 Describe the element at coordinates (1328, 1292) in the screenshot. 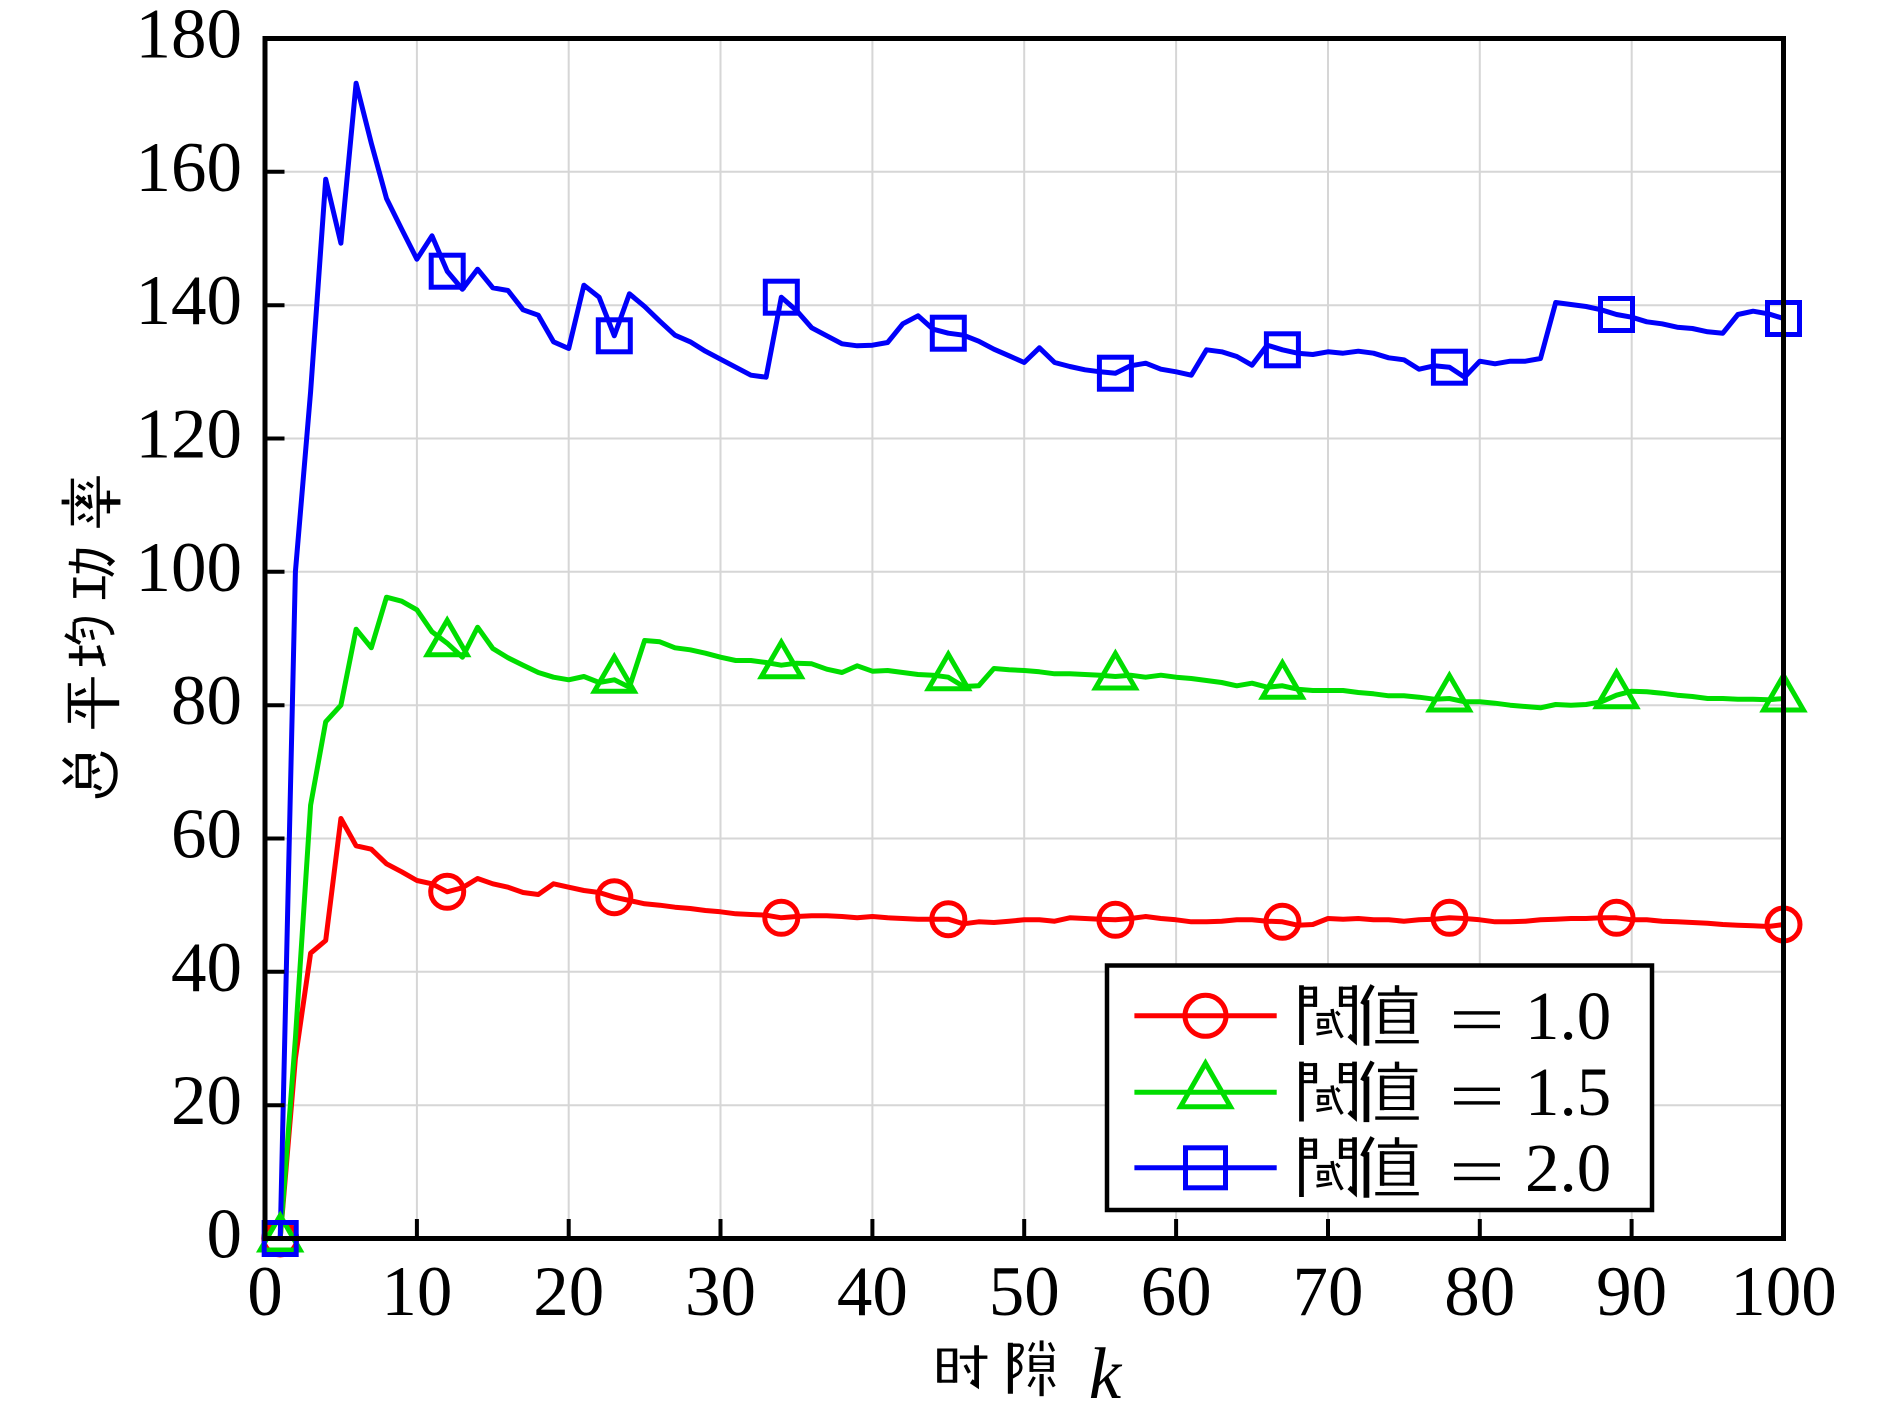

I see `svg-text: 70` at that location.